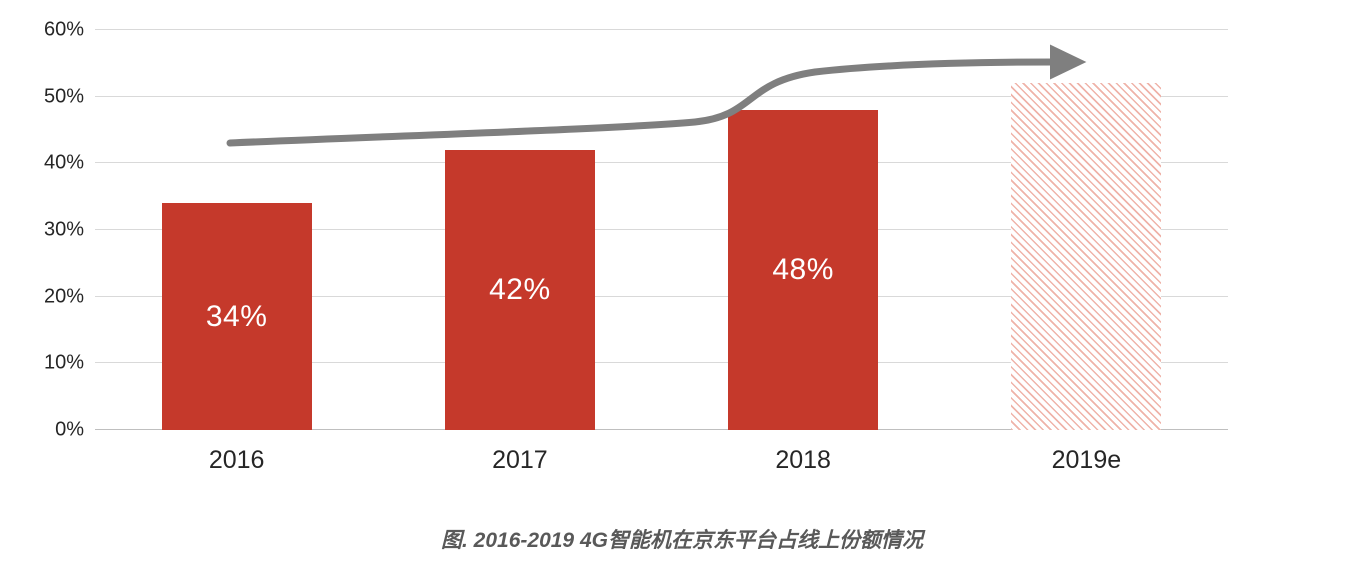 Image resolution: width=1364 pixels, height=584 pixels. I want to click on y-tick-label: 60%, so click(63, 29).